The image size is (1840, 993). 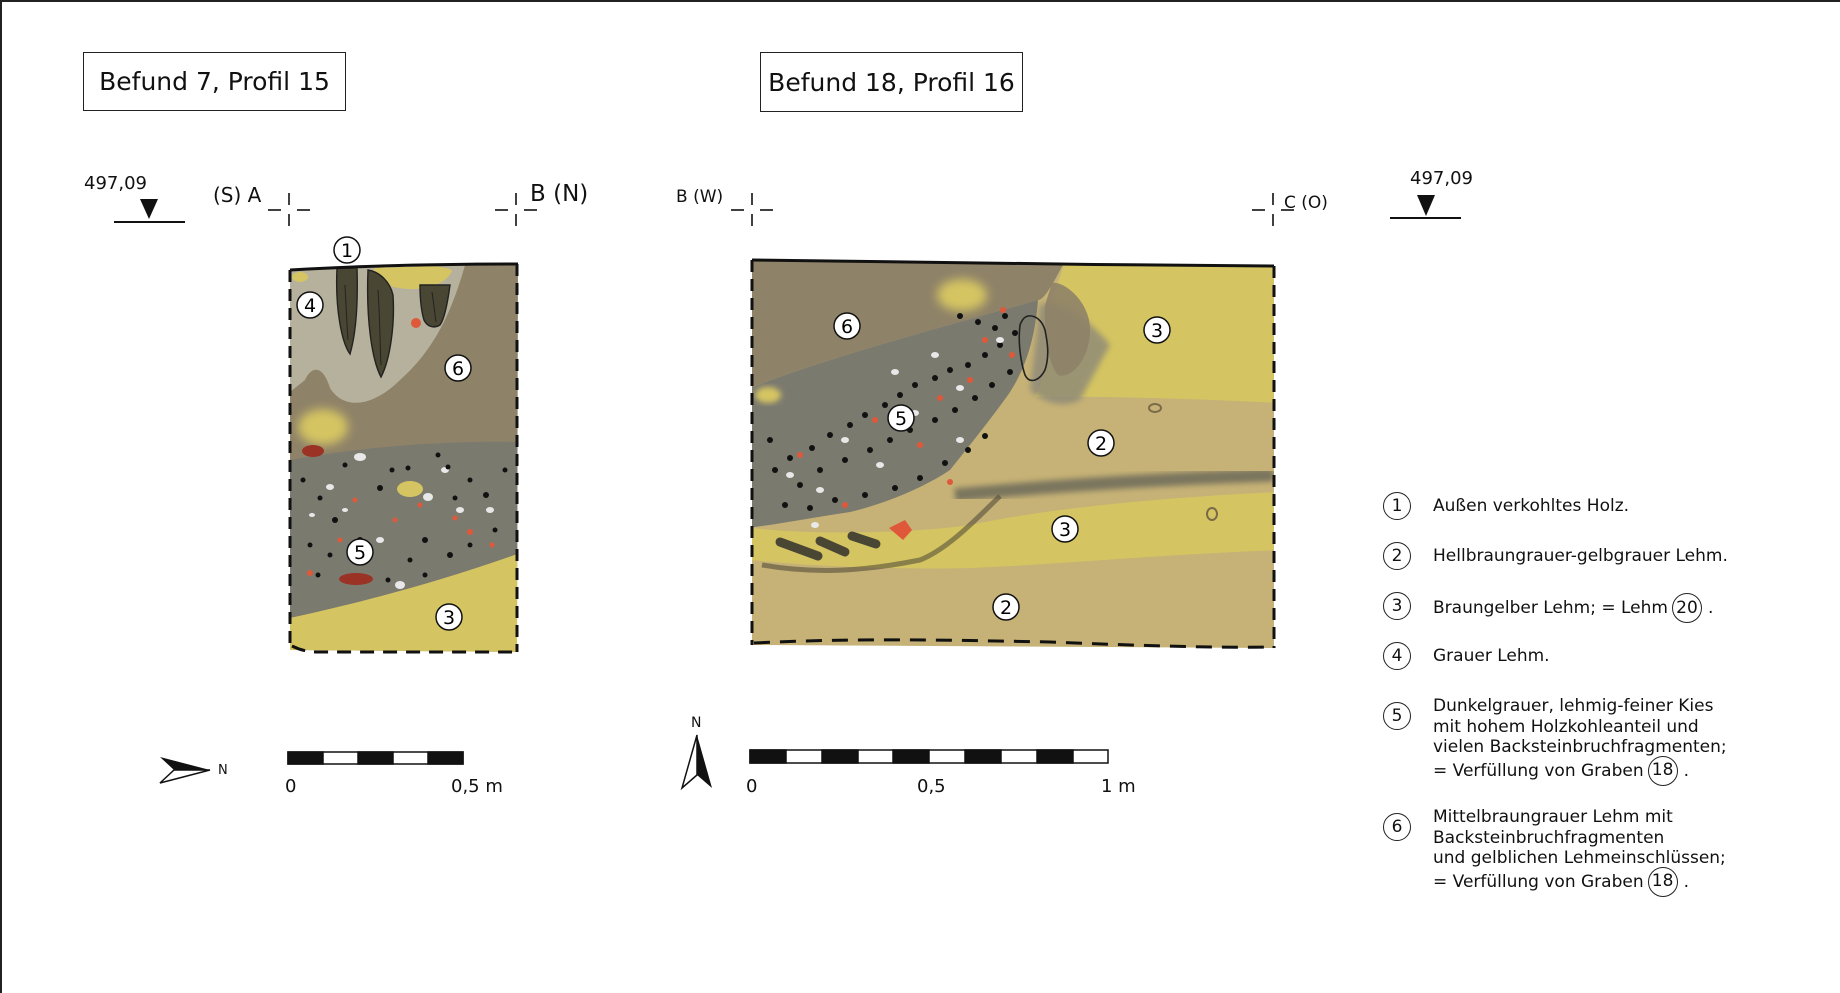 I want to click on height-marker-right-value: 497,09, so click(x=1441, y=178).